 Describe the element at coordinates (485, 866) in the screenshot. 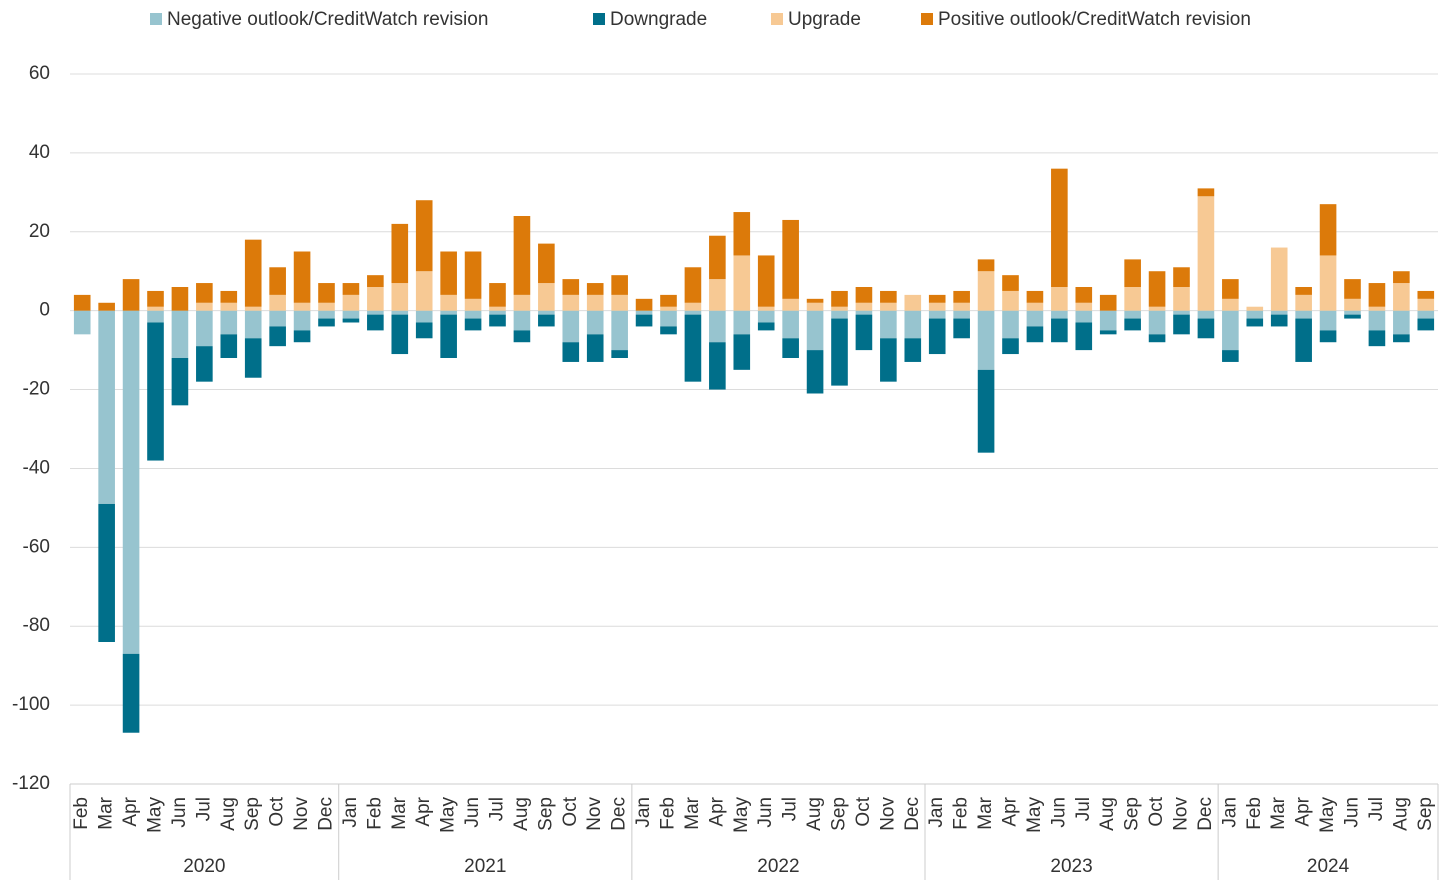

I see `year-label: 2021` at that location.